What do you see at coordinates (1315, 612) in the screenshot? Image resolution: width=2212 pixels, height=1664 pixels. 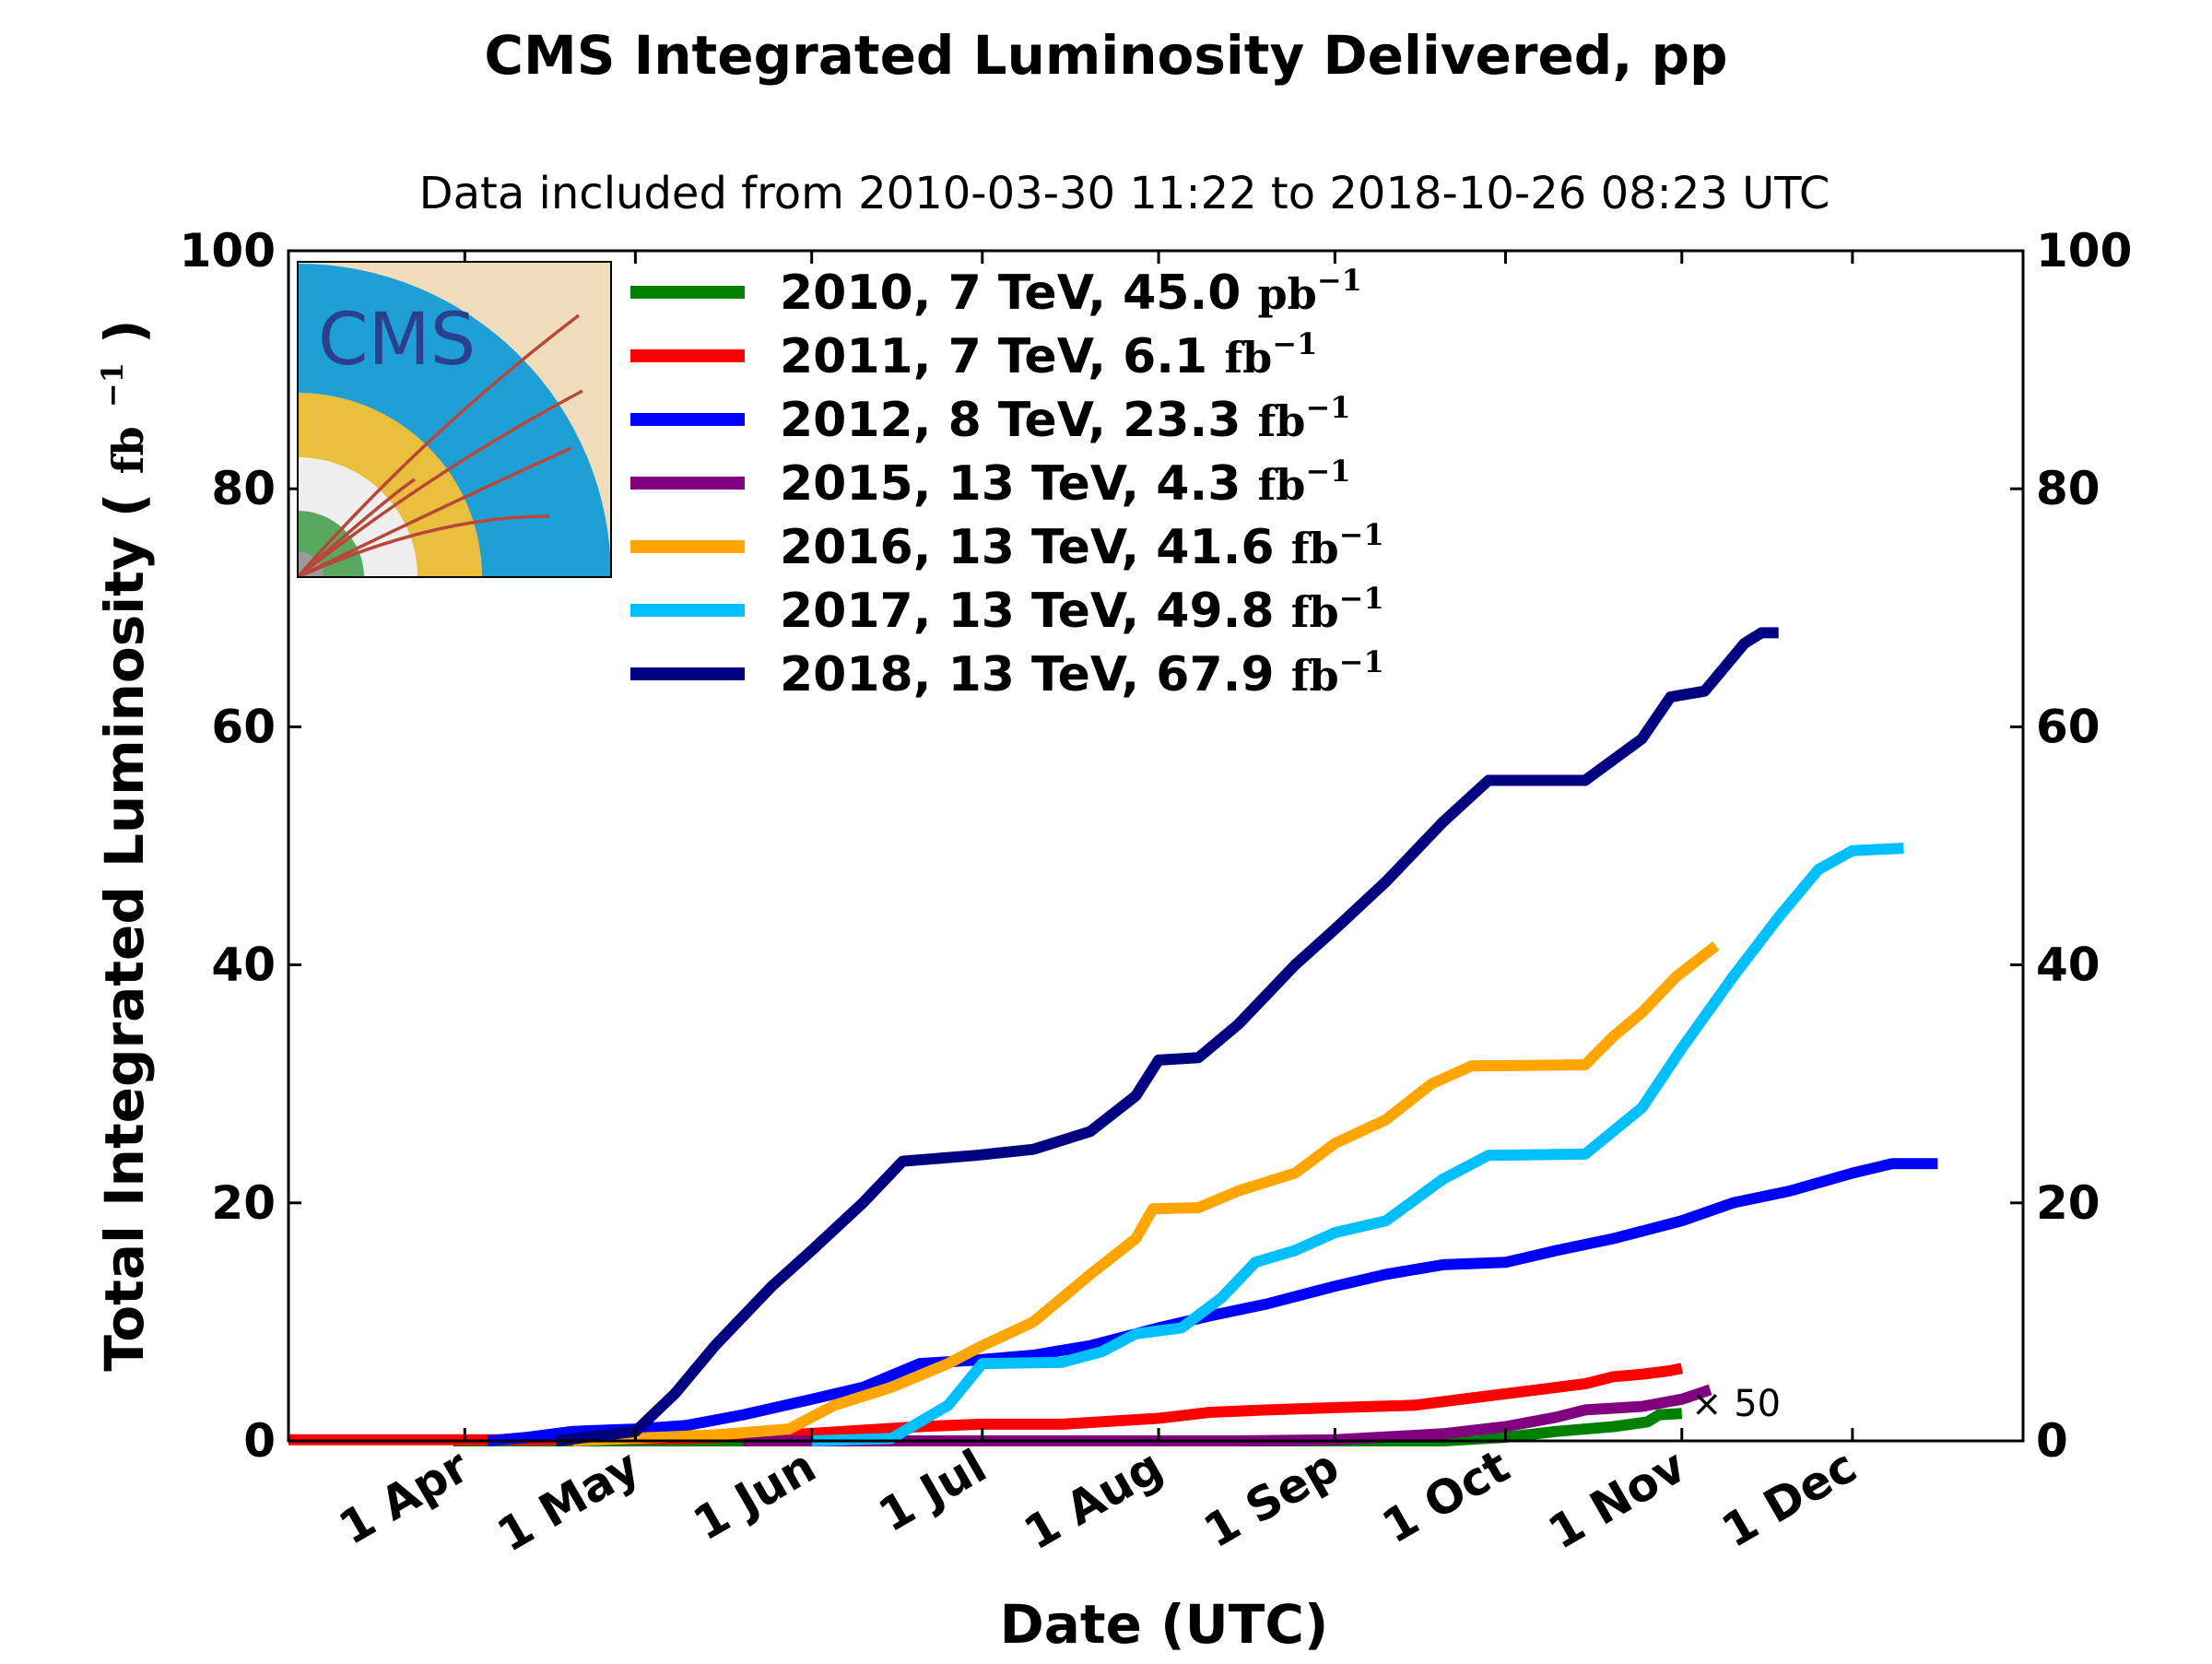 I see `legend-label-unit-5: fb` at bounding box center [1315, 612].